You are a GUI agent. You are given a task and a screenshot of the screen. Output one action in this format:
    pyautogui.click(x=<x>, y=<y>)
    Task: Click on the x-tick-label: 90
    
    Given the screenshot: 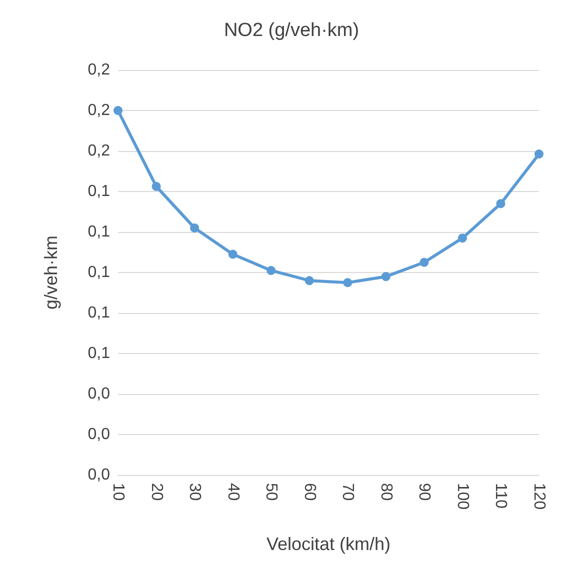 What is the action you would take?
    pyautogui.click(x=424, y=492)
    